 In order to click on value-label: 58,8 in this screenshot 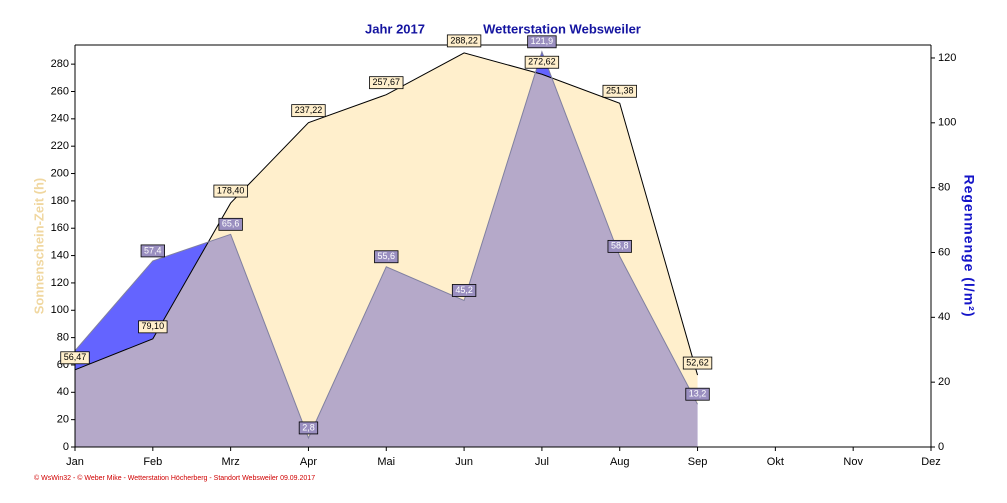, I will do `click(620, 246)`.